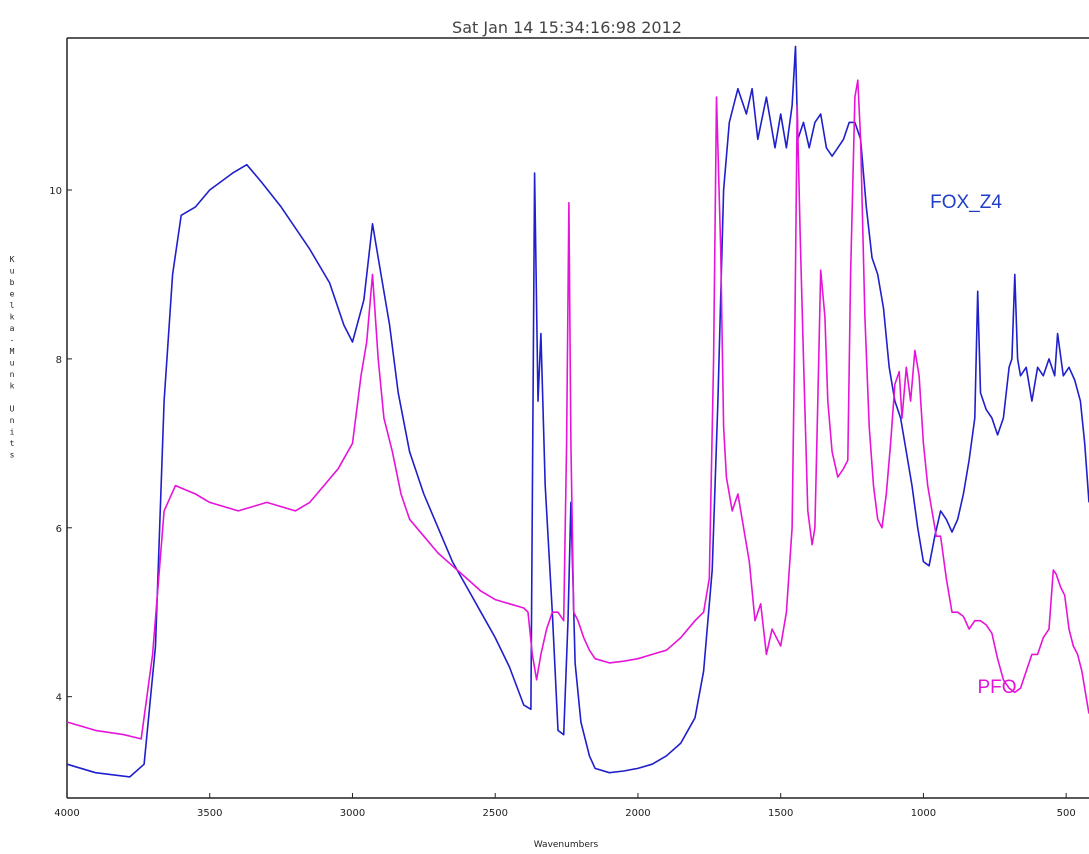  I want to click on y-axis-ticks: 4 6 8 10, so click(60, 445).